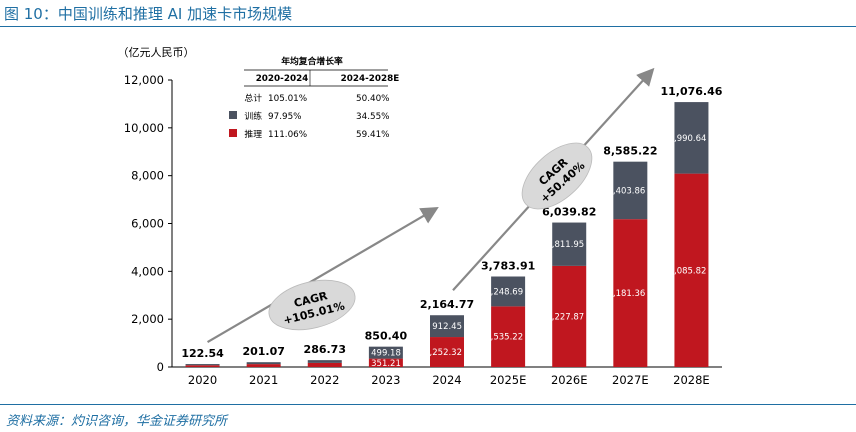  Describe the element at coordinates (373, 99) in the screenshot. I see `legend-value: 50.40%` at that location.